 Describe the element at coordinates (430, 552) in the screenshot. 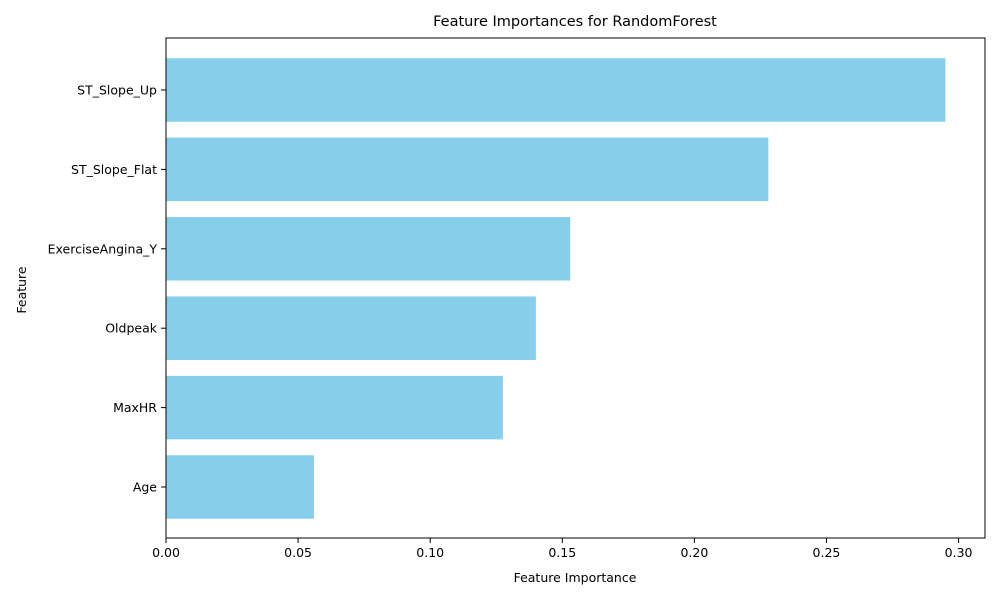

I see `x-tick-label: 0.10` at that location.